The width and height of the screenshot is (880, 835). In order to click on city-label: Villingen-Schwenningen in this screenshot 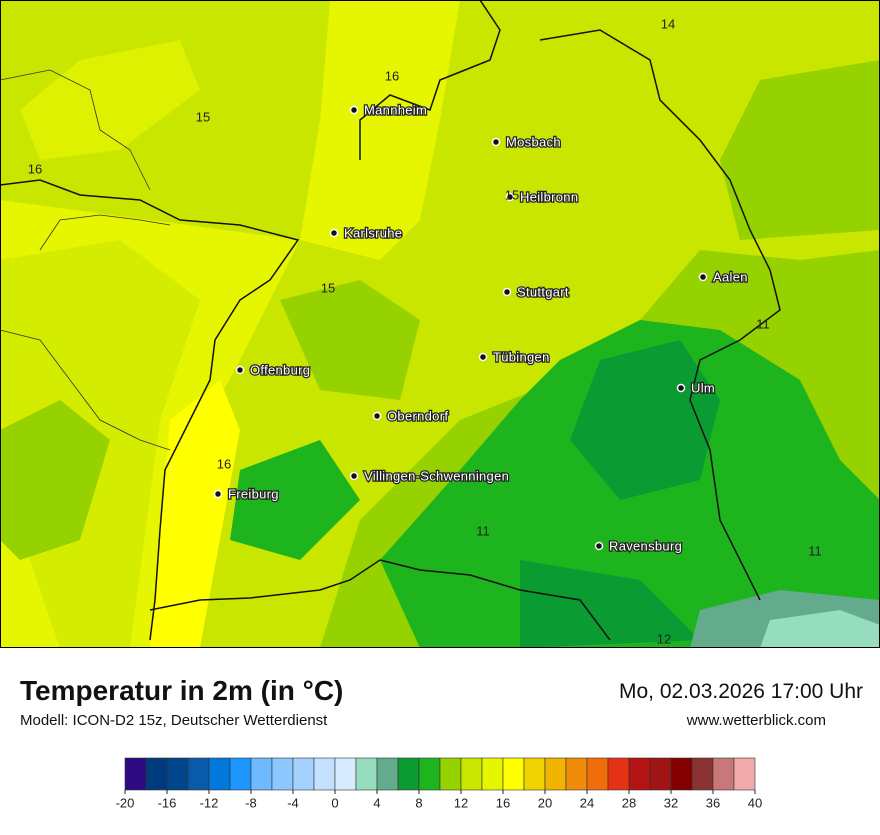, I will do `click(436, 475)`.